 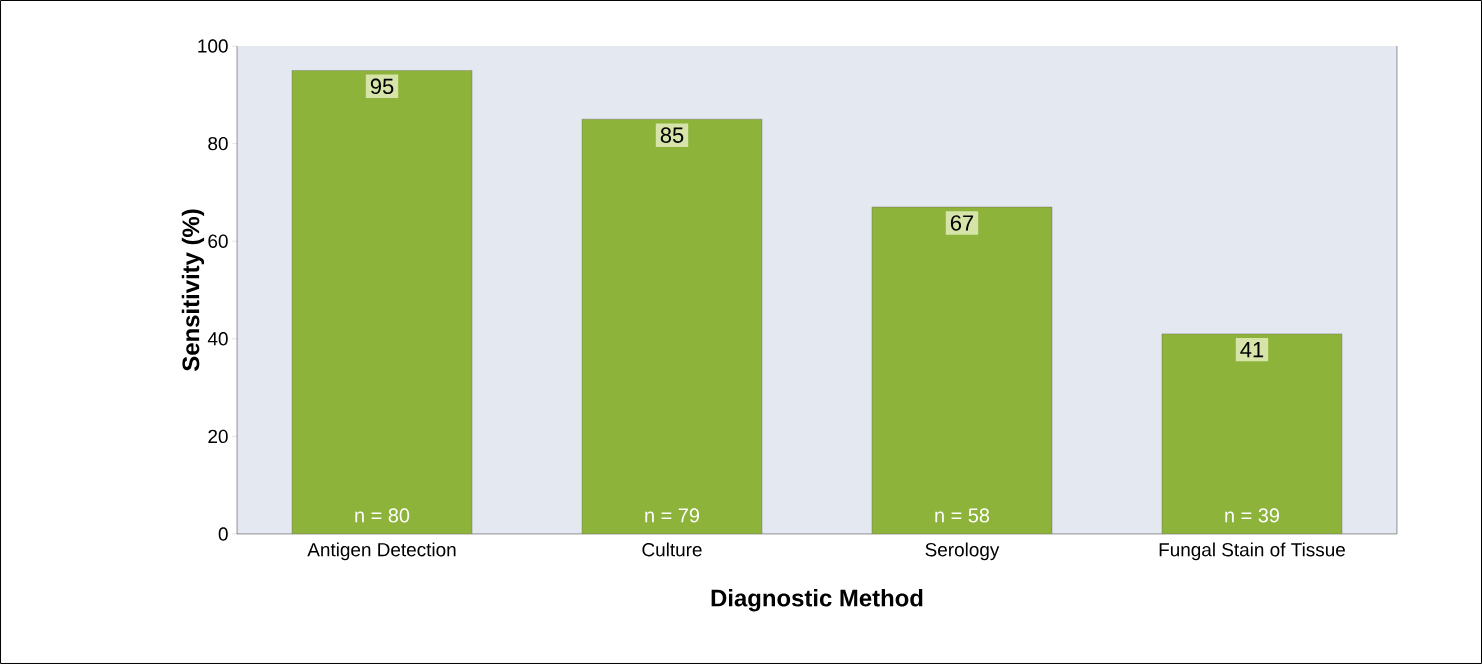 What do you see at coordinates (213, 46) in the screenshot?
I see `y-tick-label: 100` at bounding box center [213, 46].